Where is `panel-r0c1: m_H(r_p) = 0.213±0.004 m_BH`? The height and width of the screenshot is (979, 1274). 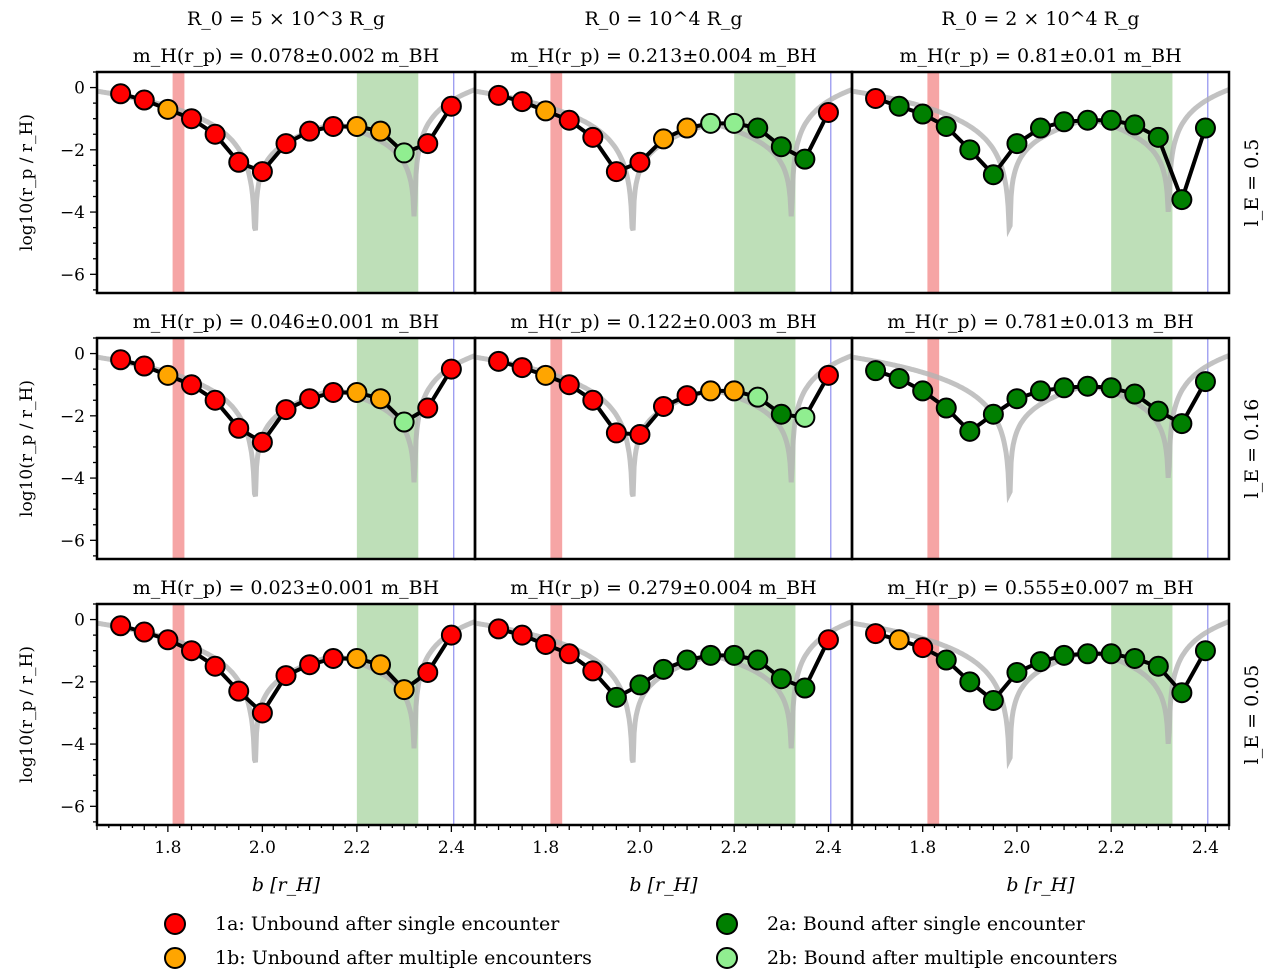 panel-r0c1: m_H(r_p) = 0.213±0.004 m_BH is located at coordinates (663, 170).